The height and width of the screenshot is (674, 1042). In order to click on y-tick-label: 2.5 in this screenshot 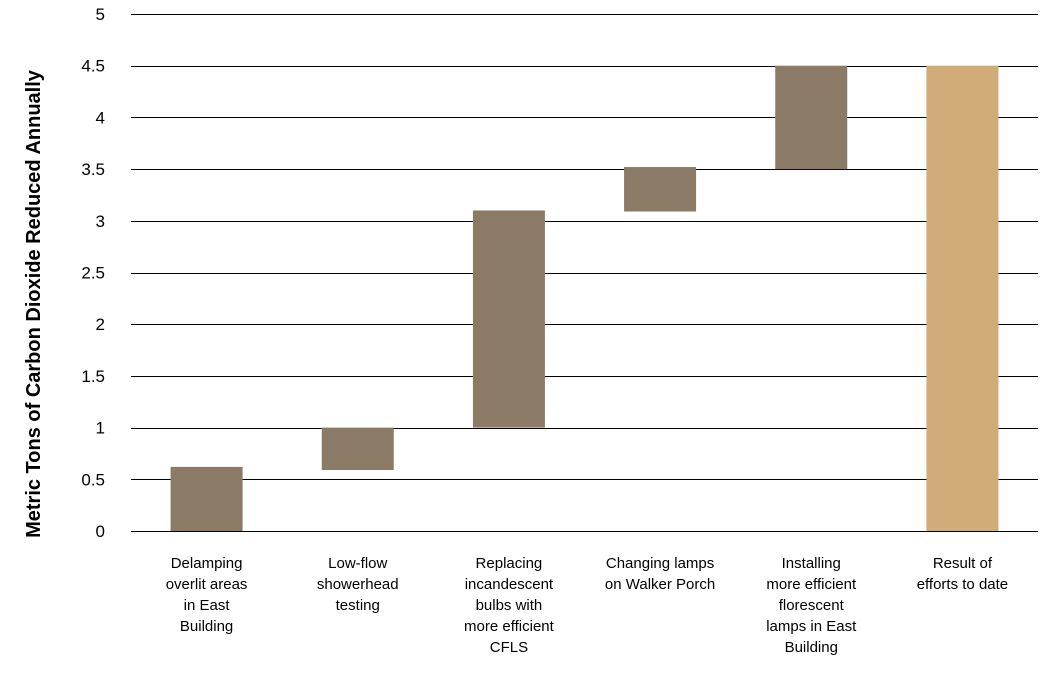, I will do `click(93, 273)`.